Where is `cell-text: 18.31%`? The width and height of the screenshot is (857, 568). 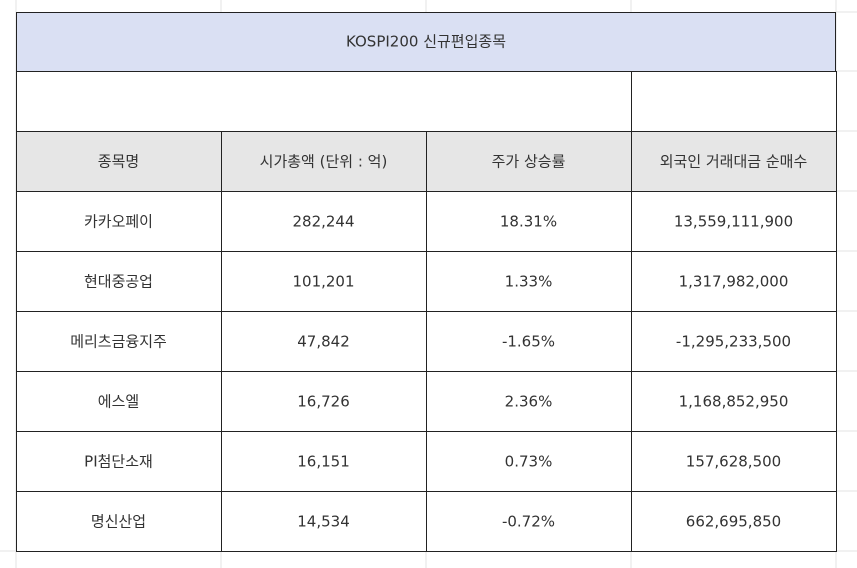
cell-text: 18.31% is located at coordinates (528, 222).